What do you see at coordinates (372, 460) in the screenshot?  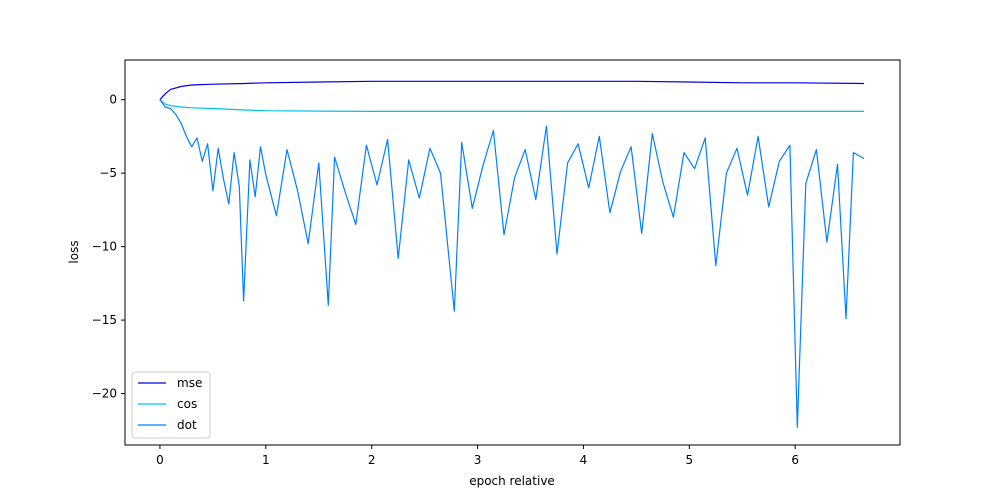 I see `x-tick-label: 2` at bounding box center [372, 460].